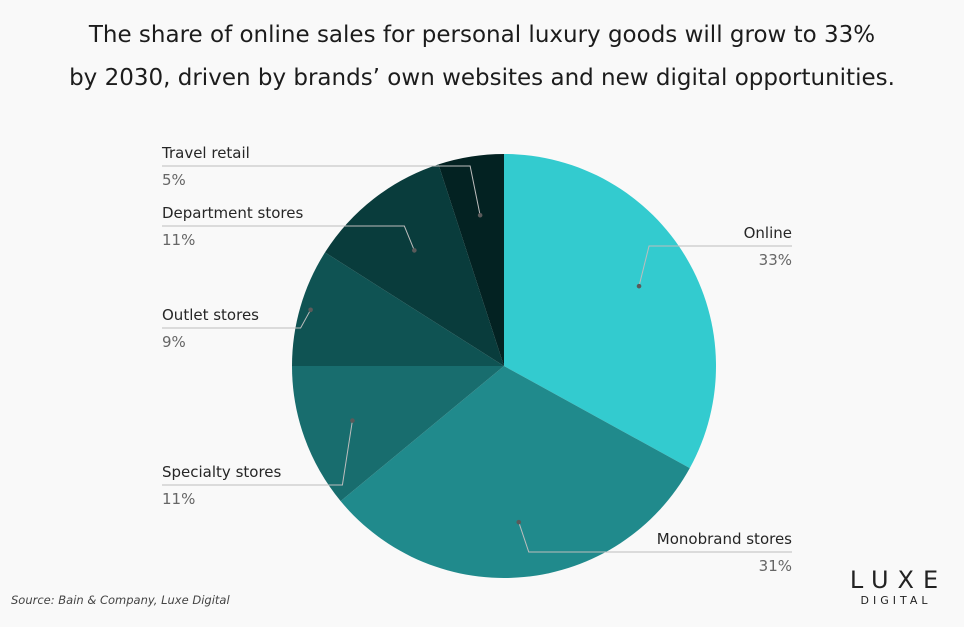  What do you see at coordinates (775, 566) in the screenshot?
I see `slice-value-monobrand-stores: 31%` at bounding box center [775, 566].